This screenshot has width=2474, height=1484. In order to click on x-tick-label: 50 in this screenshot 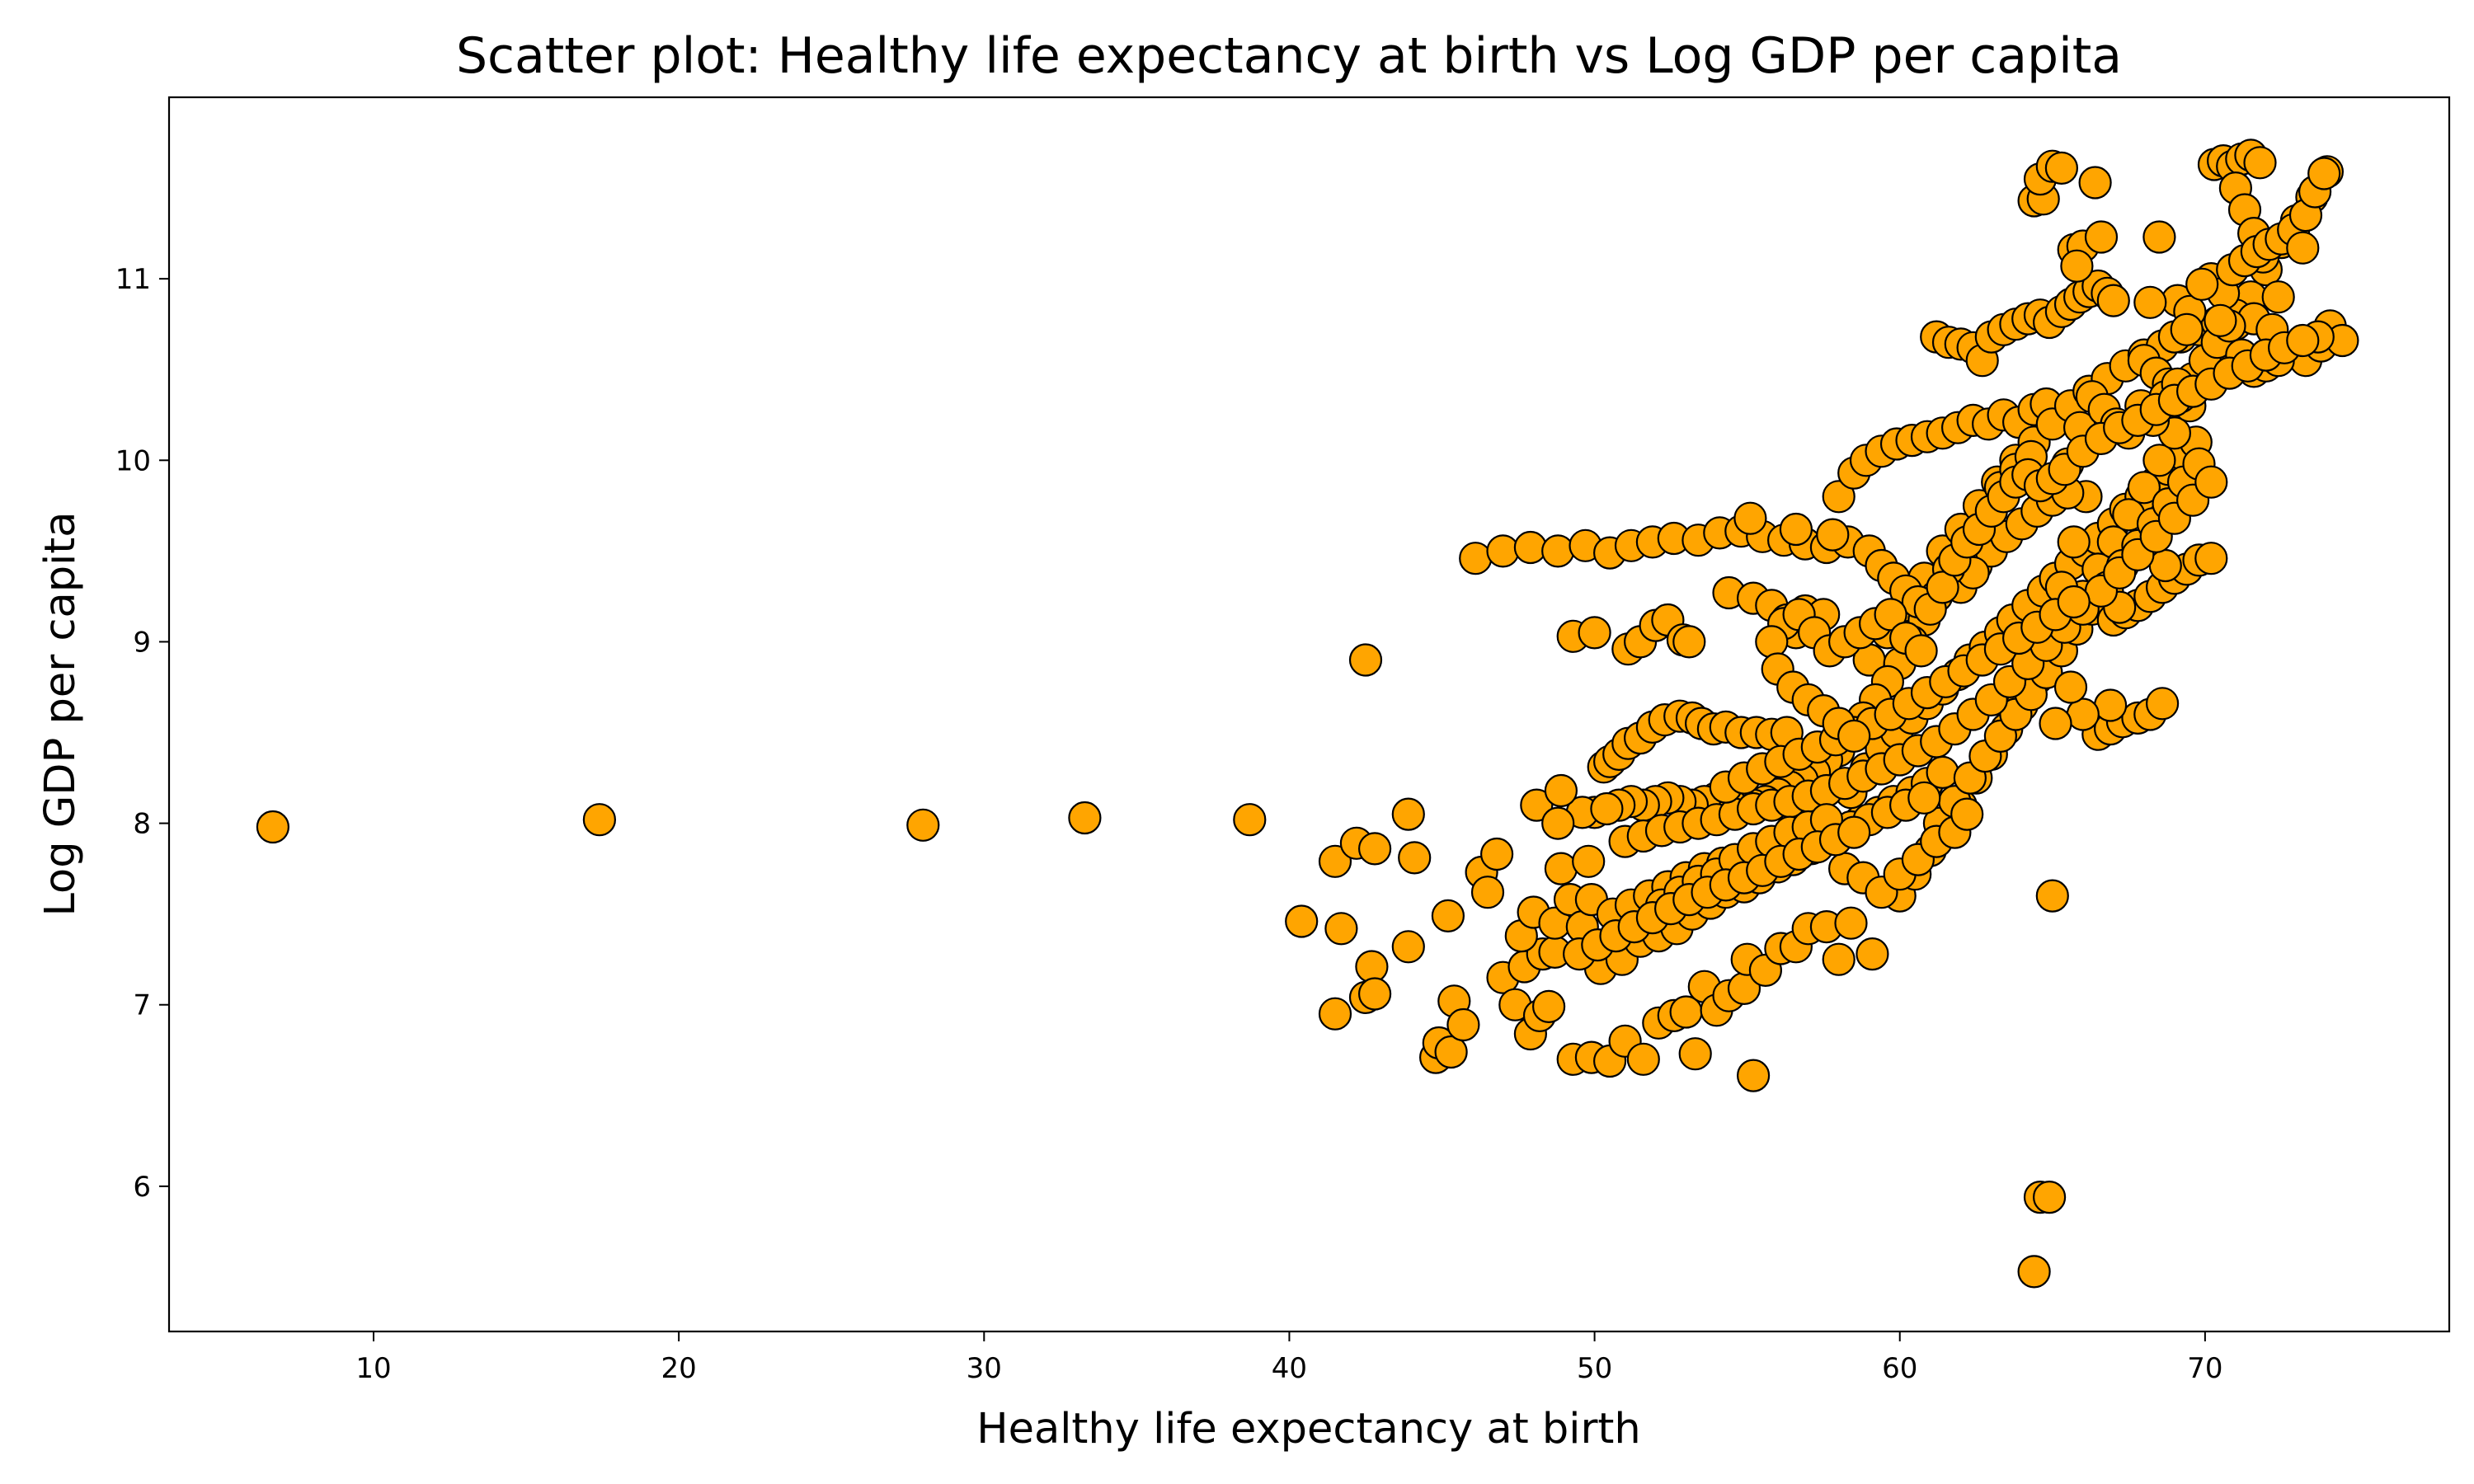, I will do `click(1594, 1368)`.